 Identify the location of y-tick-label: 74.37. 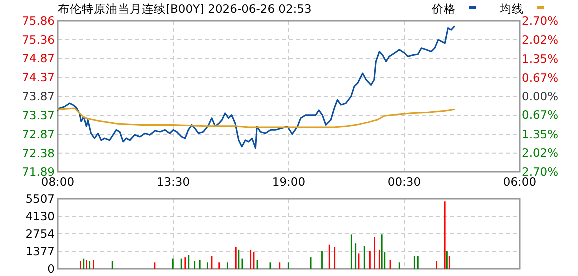
(38, 77).